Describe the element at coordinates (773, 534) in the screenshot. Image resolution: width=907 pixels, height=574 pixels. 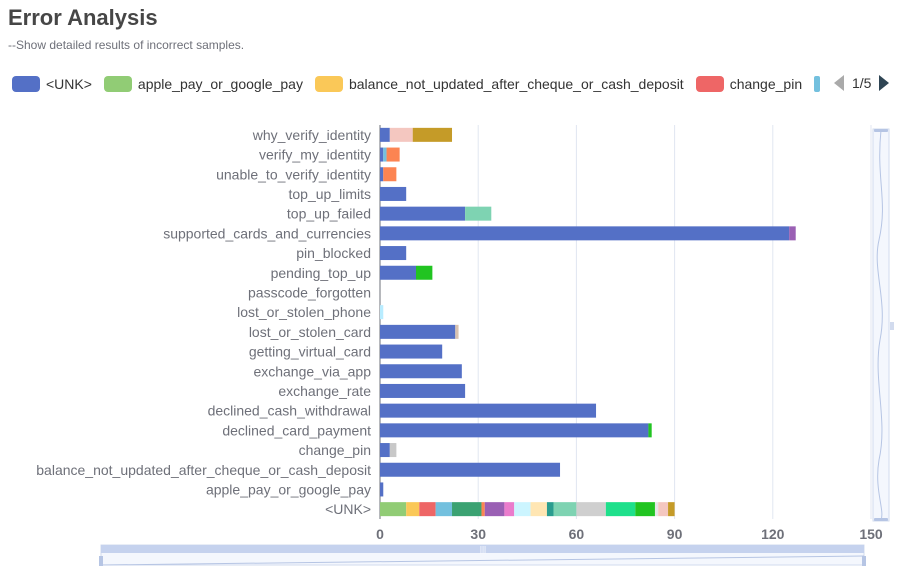
I see `x-tick-label: 120` at that location.